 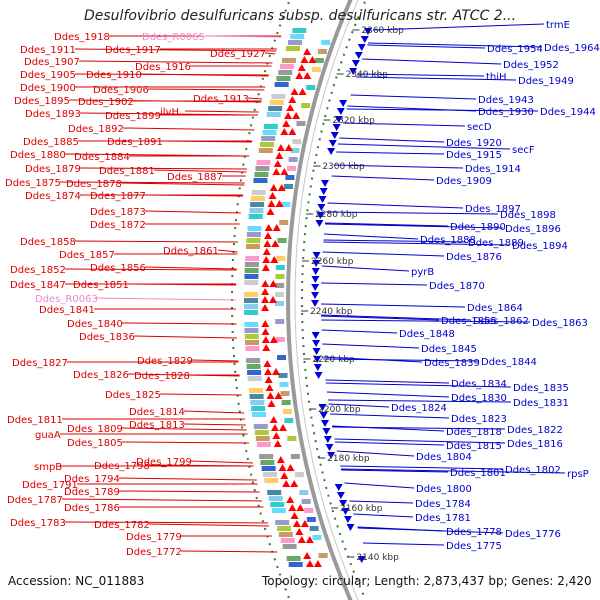 I want to click on kbp-tick-label: 2340 kbp, so click(x=367, y=75).